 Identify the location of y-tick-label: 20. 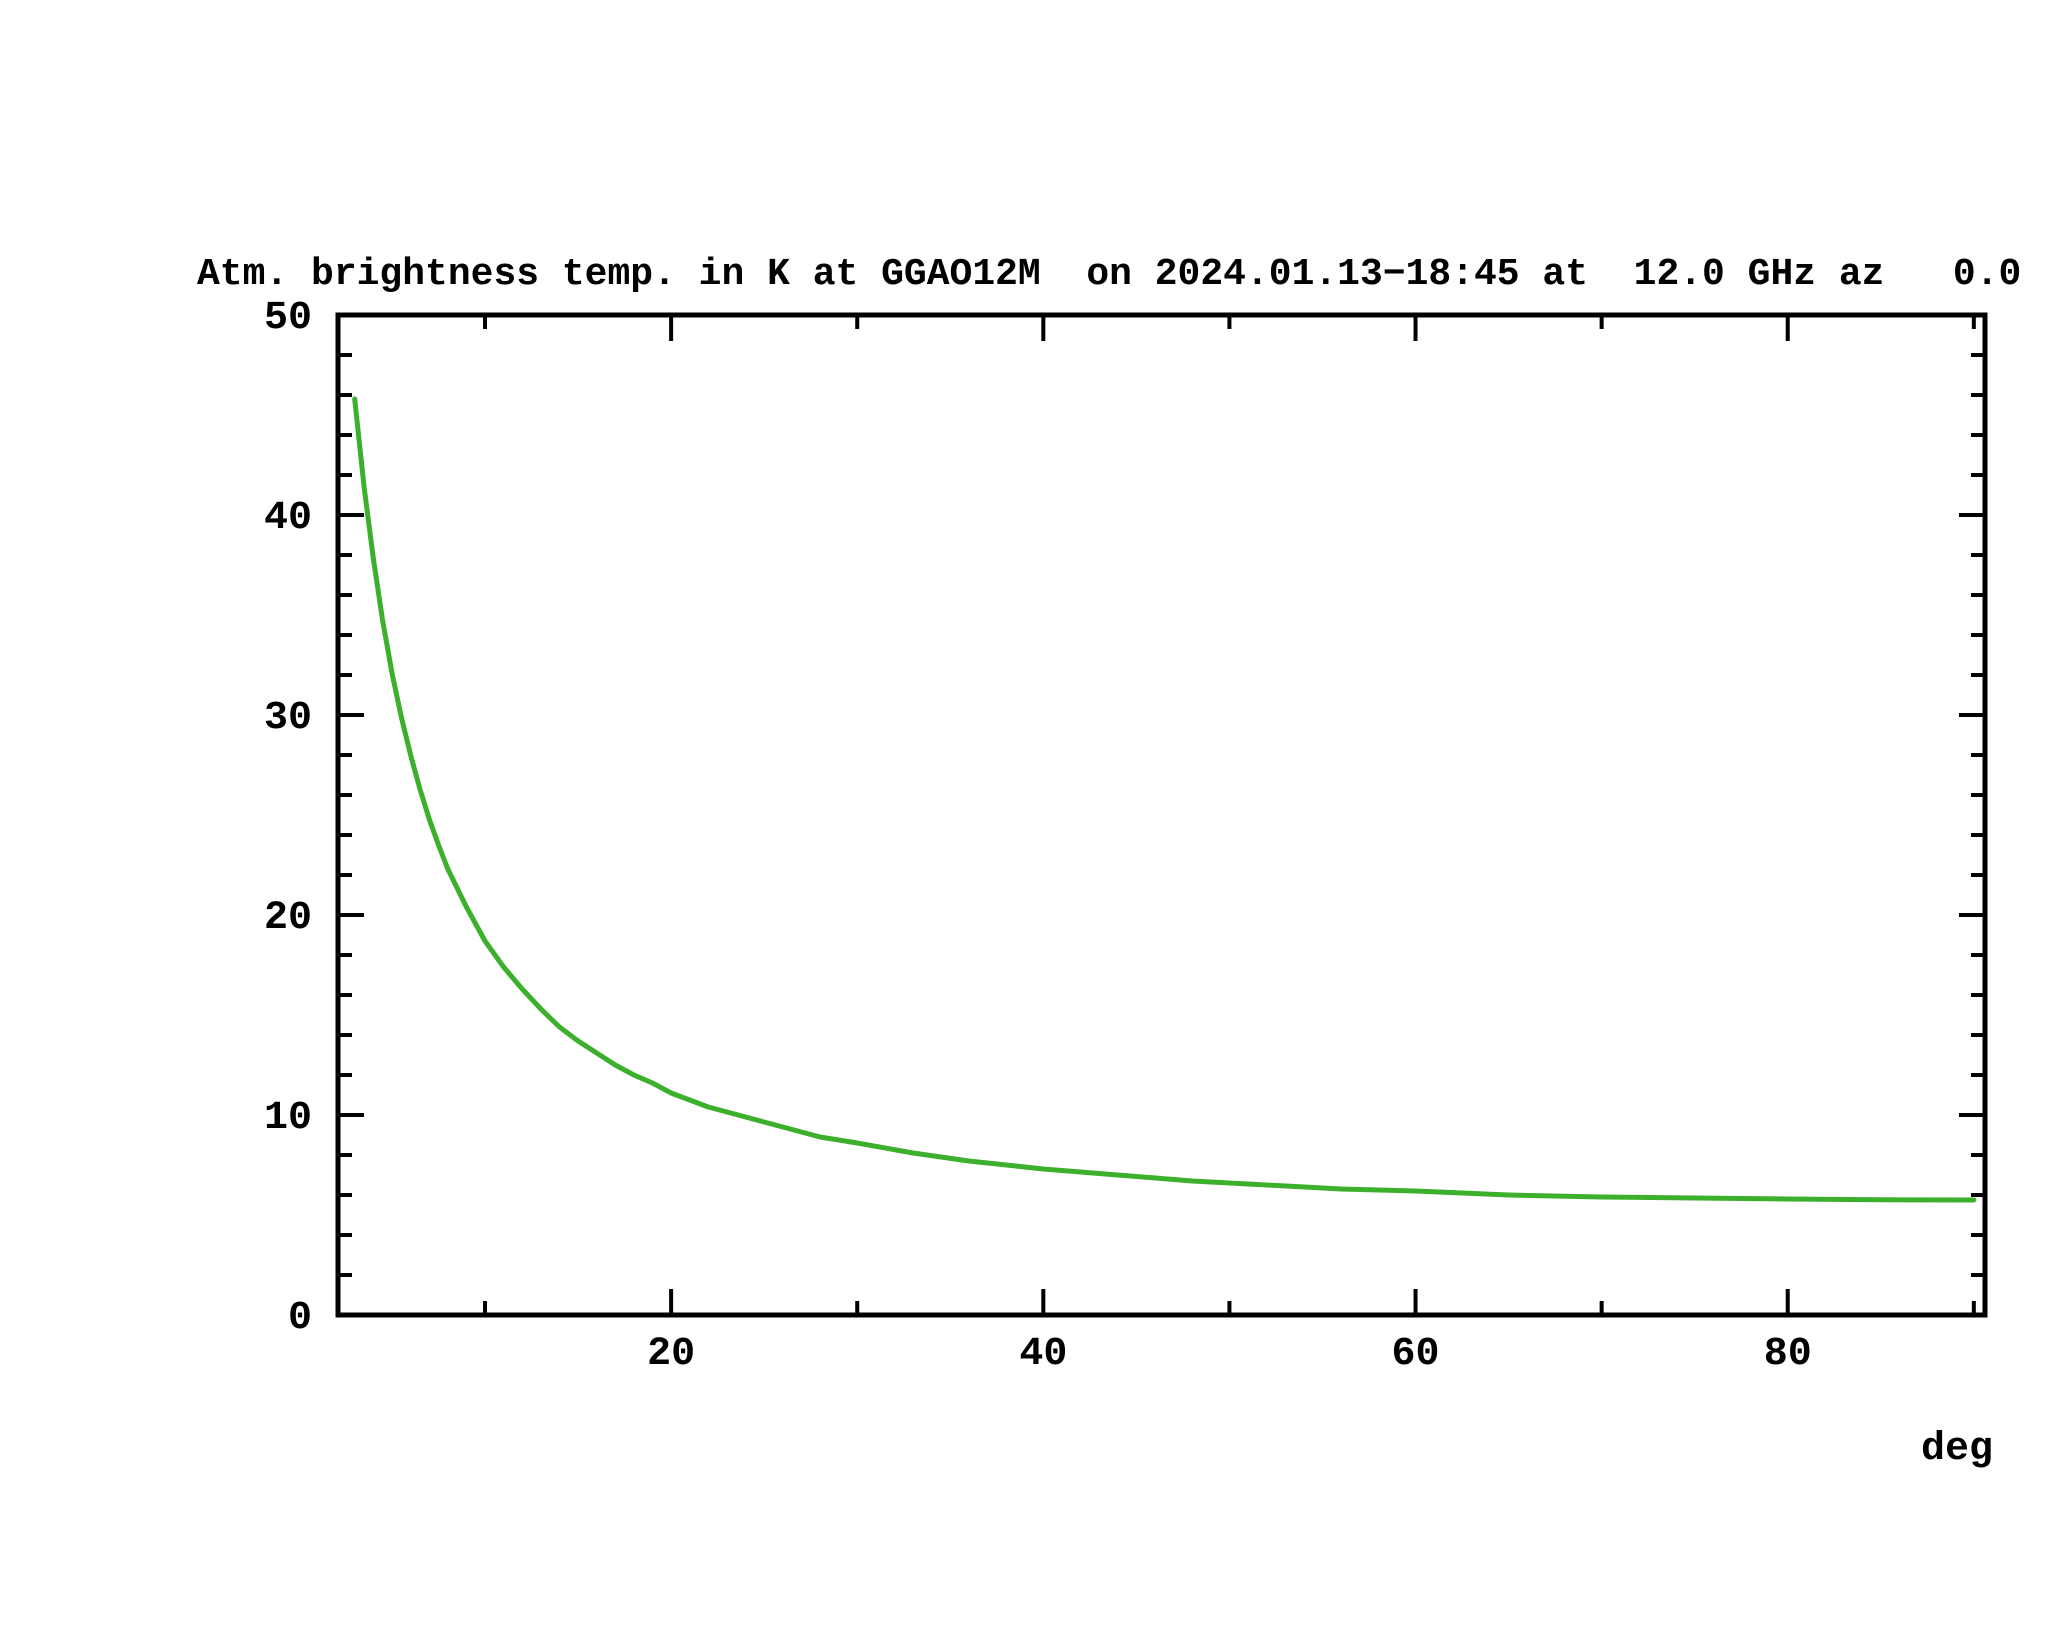
(288, 918).